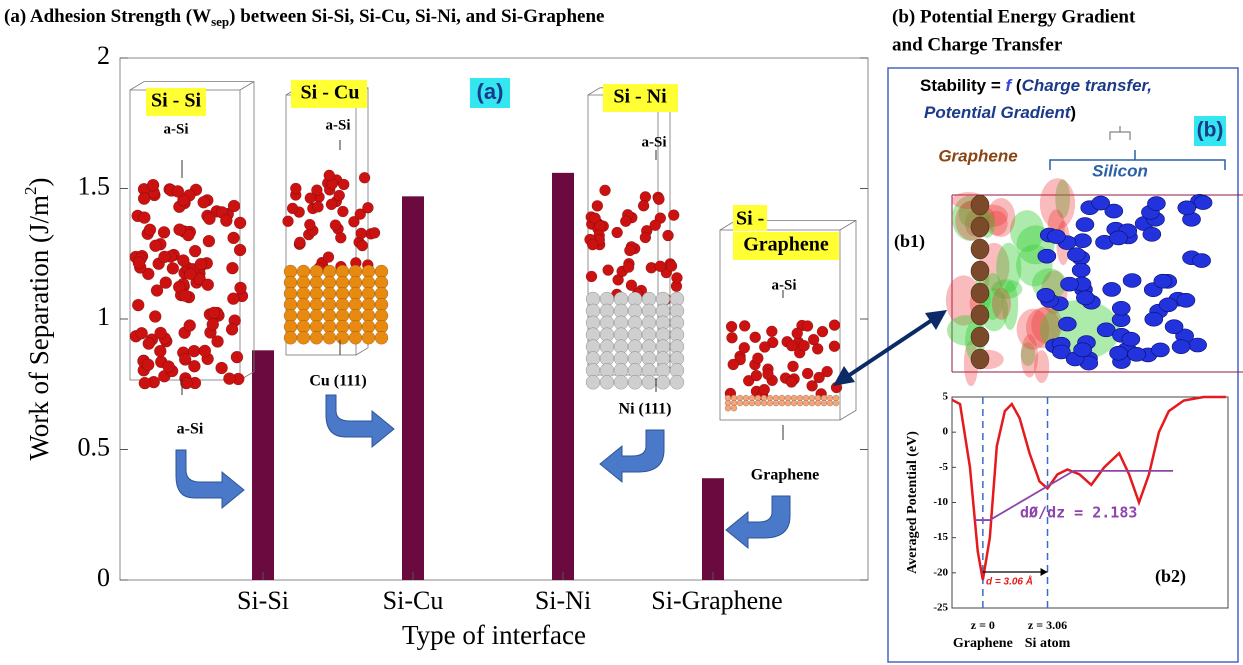 The width and height of the screenshot is (1243, 665). I want to click on chart-title-part: sep, so click(220, 21).